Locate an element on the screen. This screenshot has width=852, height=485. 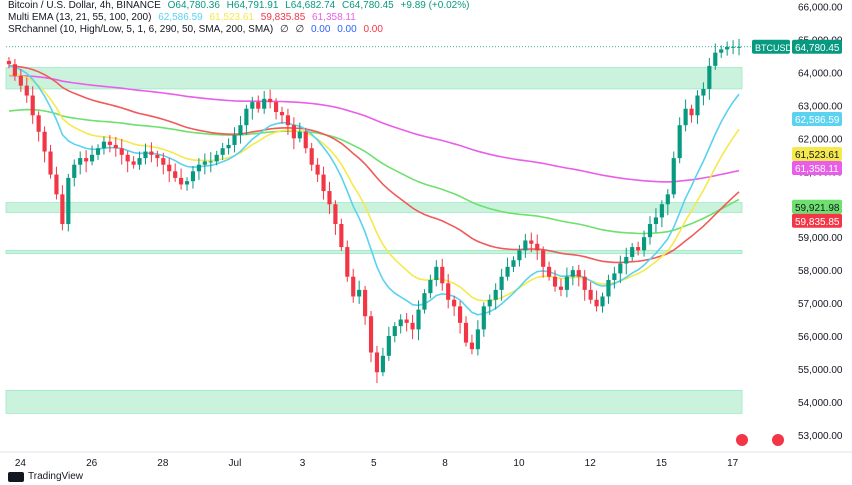
x-tick-label: 17 is located at coordinates (733, 463).